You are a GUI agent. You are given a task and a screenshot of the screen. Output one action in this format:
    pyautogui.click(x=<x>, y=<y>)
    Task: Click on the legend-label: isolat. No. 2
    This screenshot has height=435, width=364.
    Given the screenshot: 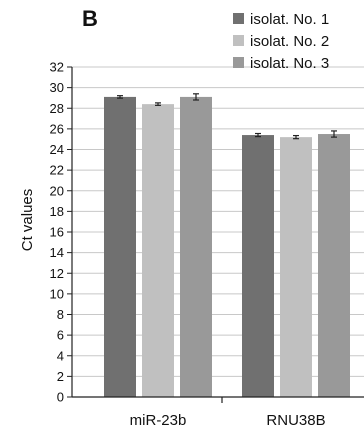 What is the action you would take?
    pyautogui.click(x=289, y=41)
    